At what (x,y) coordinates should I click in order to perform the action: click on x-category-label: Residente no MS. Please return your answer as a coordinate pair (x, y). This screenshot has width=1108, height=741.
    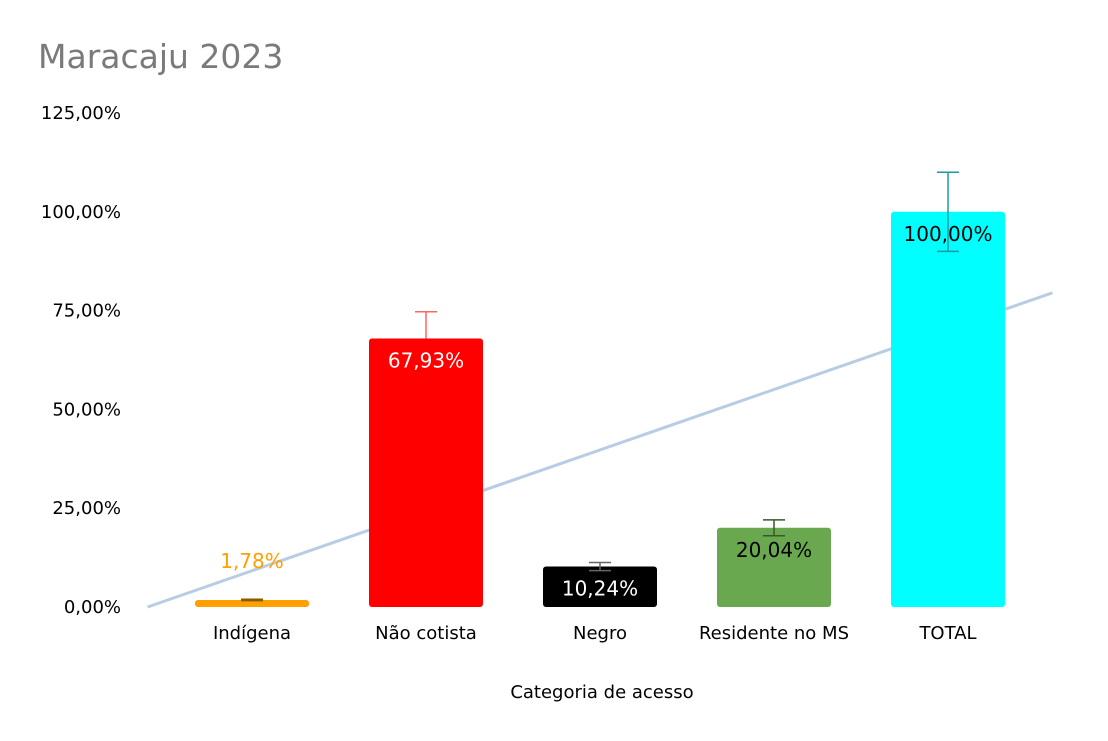
    Looking at the image, I should click on (774, 633).